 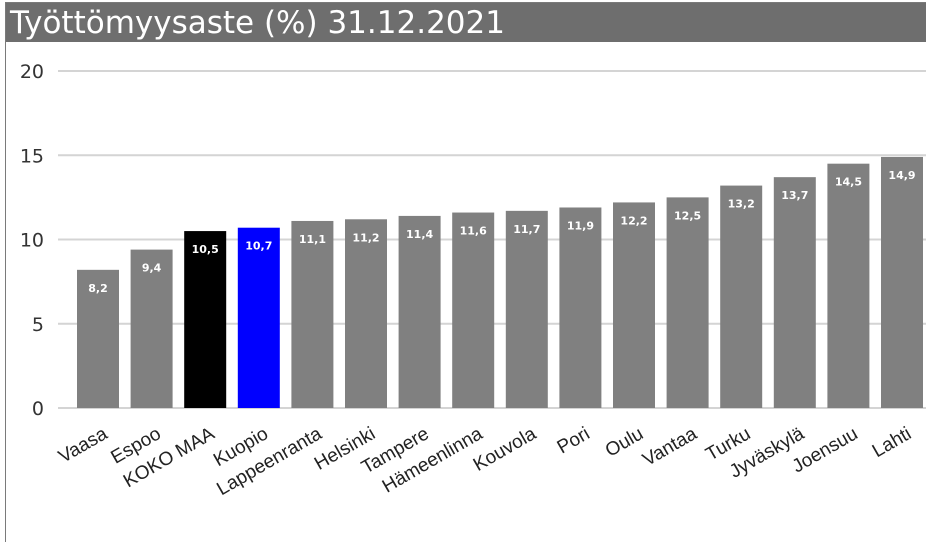 I want to click on data-label: 8,2, so click(x=98, y=288).